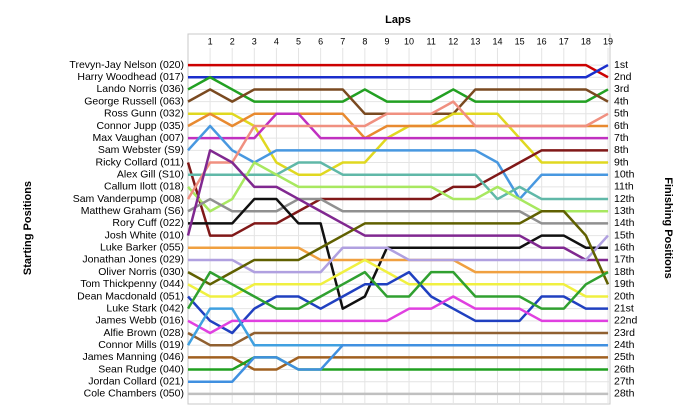 The width and height of the screenshot is (700, 420). I want to click on start-label: Sam Webster (S9), so click(141, 150).